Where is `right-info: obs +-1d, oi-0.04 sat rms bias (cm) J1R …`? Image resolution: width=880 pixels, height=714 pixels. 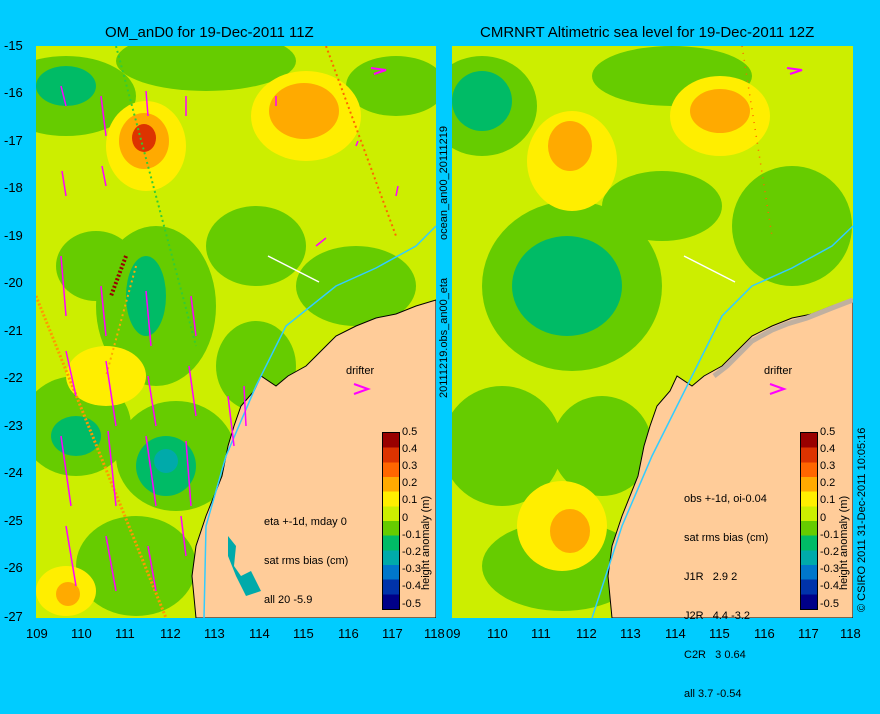
right-info: obs +-1d, oi-0.04 sat rms bias (cm) J1R … is located at coordinates (726, 590).